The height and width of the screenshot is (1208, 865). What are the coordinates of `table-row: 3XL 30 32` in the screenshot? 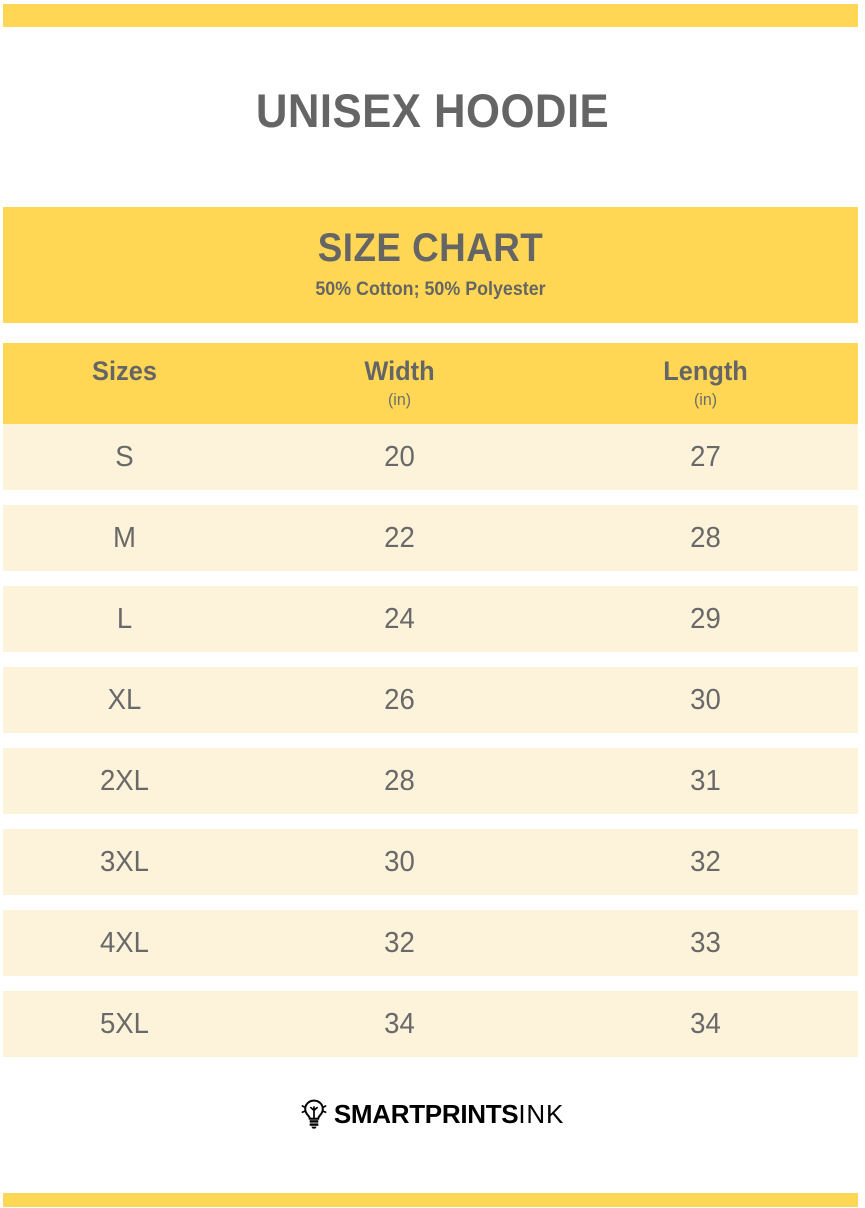 It's located at (430, 862).